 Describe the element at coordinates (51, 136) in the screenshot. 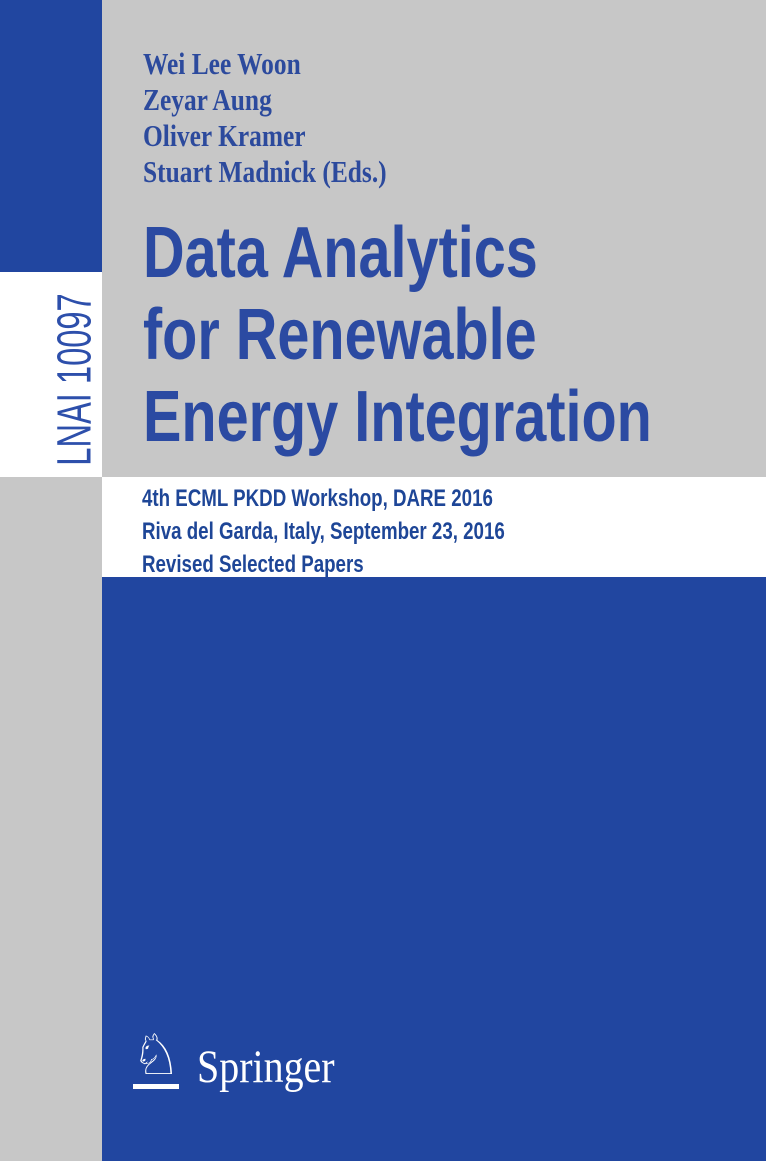

I see `spine-top-blue-block` at that location.